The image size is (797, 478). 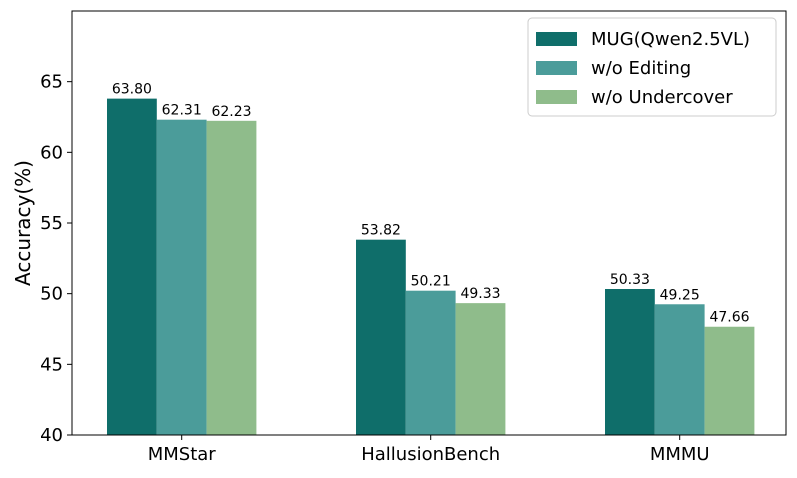 I want to click on legend-item: w/o Editing, so click(x=613, y=68).